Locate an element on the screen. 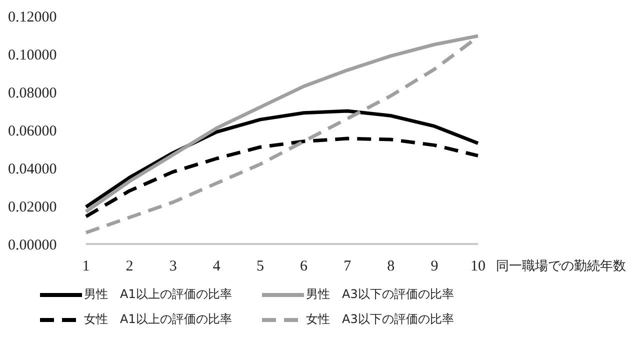  x-tick-label: 9 is located at coordinates (434, 266).